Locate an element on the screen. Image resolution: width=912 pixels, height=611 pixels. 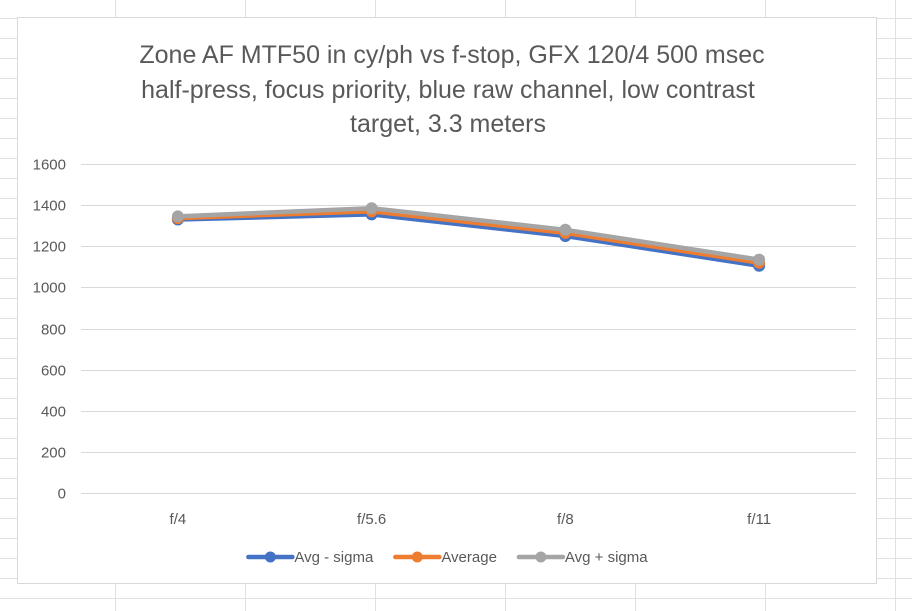
x-tick-label: f/4 is located at coordinates (178, 519).